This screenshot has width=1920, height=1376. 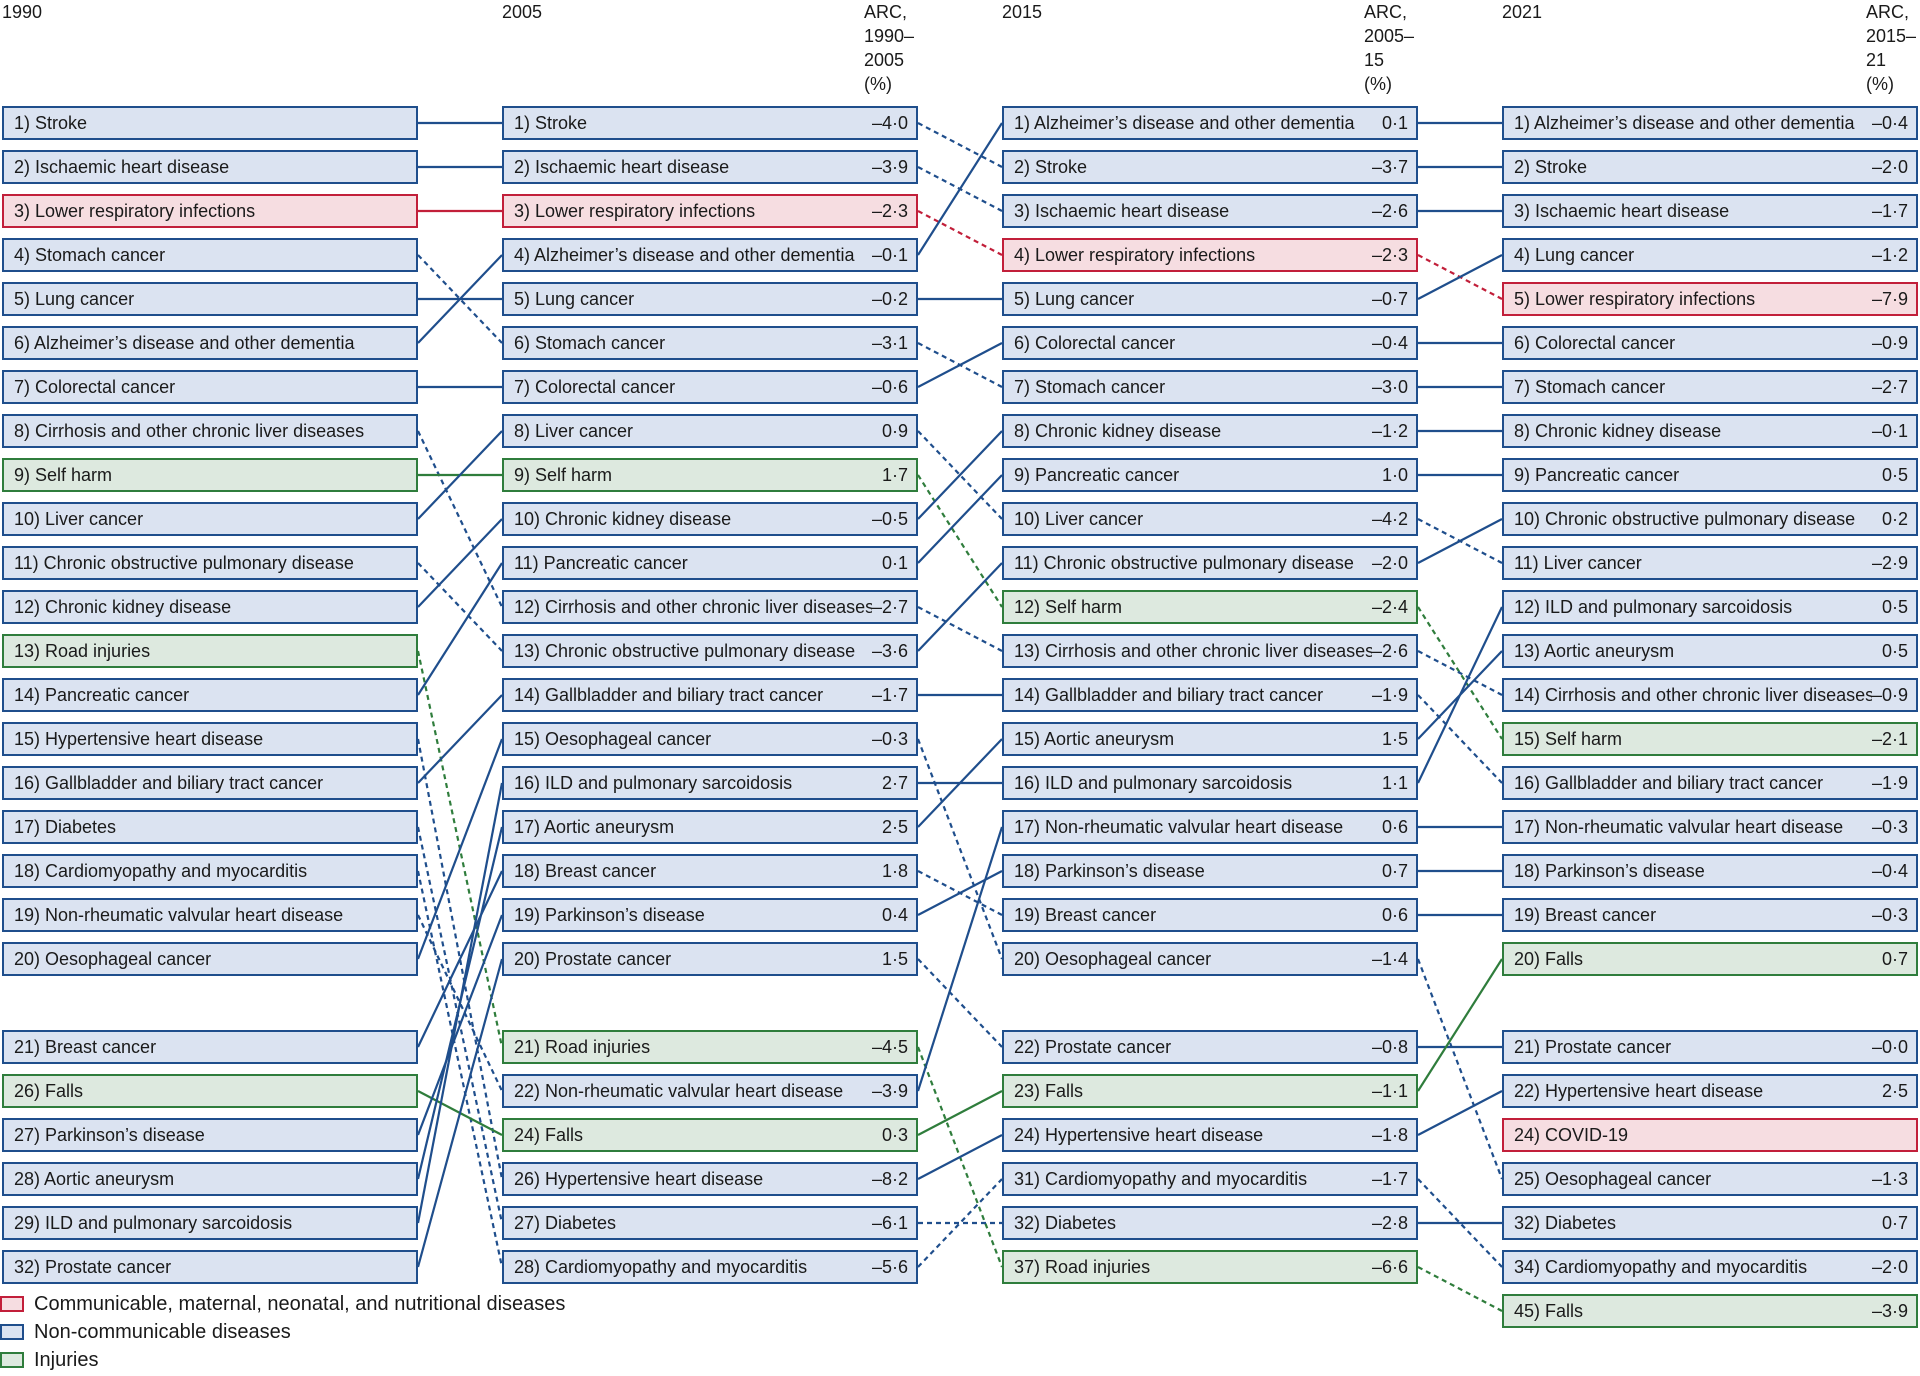 I want to click on rank-box: 2) Ischaemic heart disease, so click(x=210, y=167).